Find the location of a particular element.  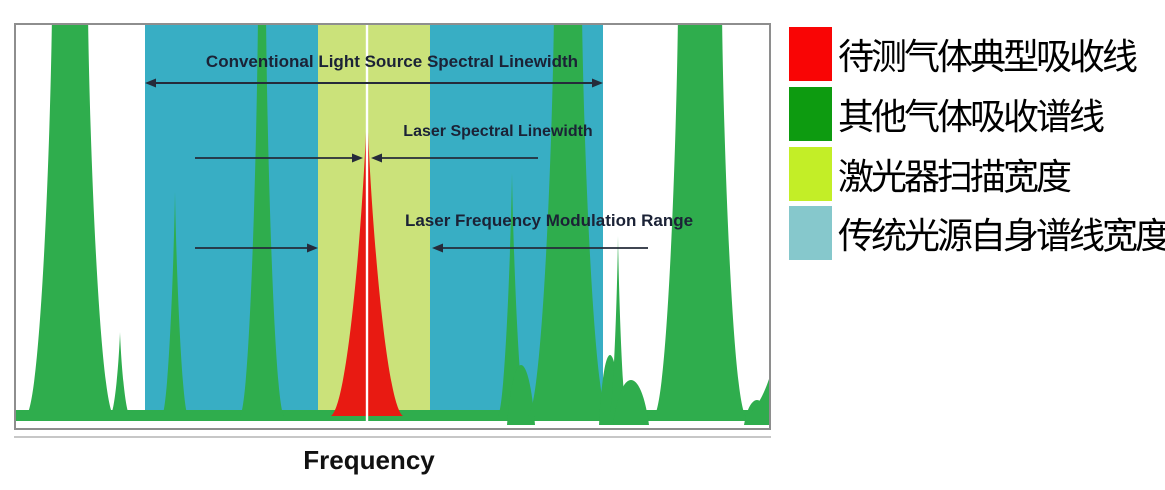

legend-label: 其他气体吸收谱线 is located at coordinates (971, 117).